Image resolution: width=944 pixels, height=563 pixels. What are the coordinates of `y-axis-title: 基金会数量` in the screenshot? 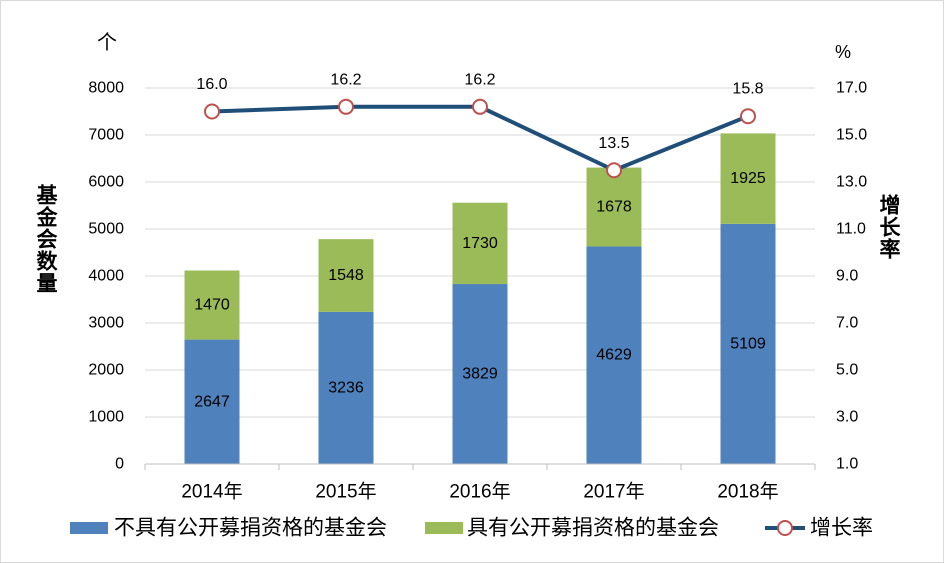 It's located at (45, 239).